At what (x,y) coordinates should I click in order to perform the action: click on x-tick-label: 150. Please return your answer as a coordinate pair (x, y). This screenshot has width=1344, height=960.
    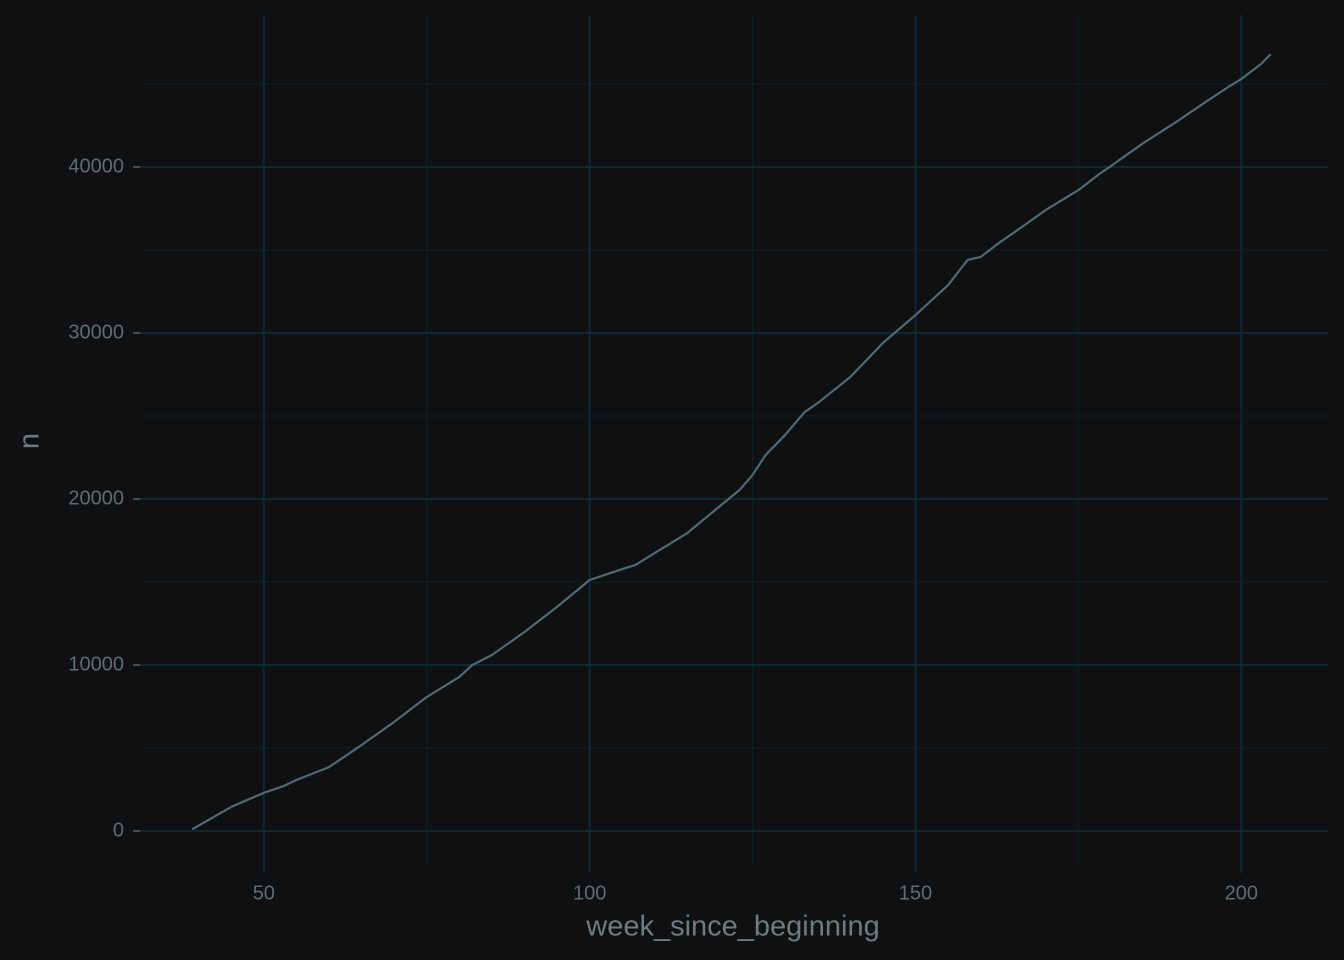
    Looking at the image, I should click on (915, 893).